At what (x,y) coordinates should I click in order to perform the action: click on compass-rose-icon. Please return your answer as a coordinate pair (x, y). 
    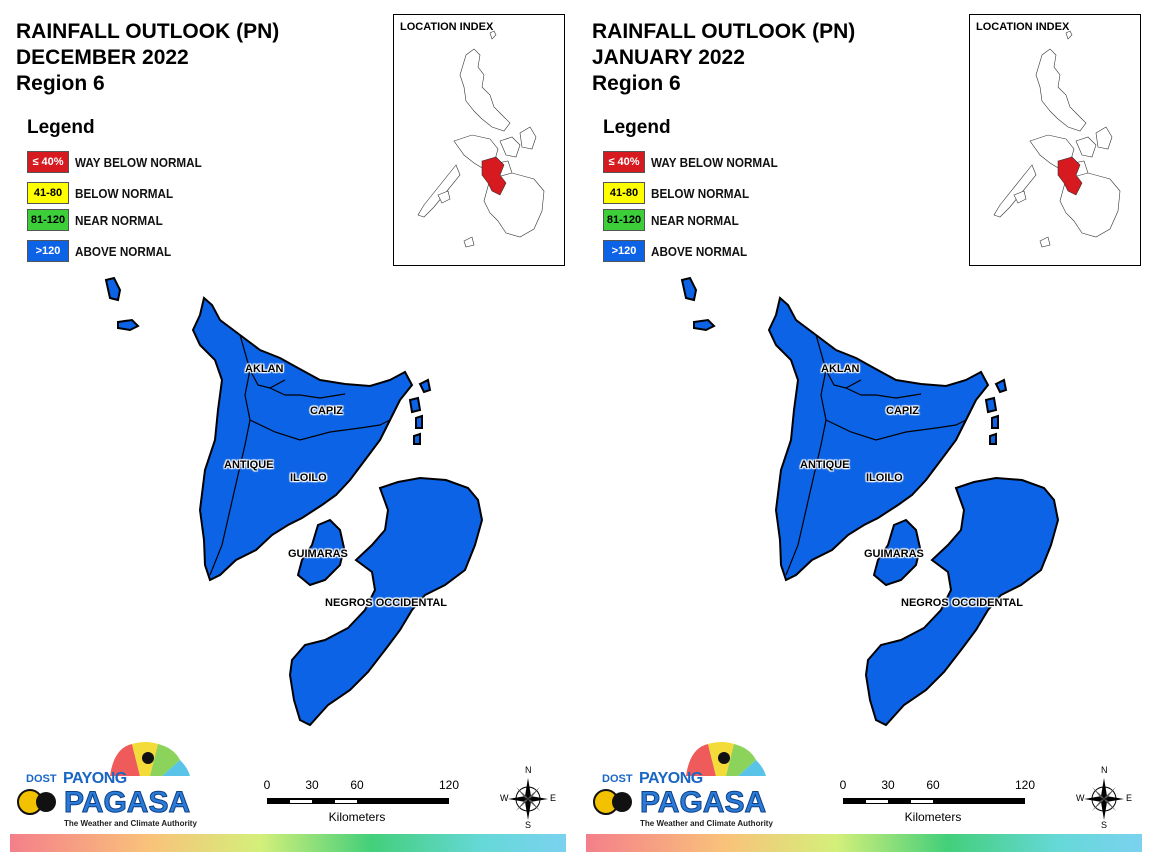
    Looking at the image, I should click on (528, 799).